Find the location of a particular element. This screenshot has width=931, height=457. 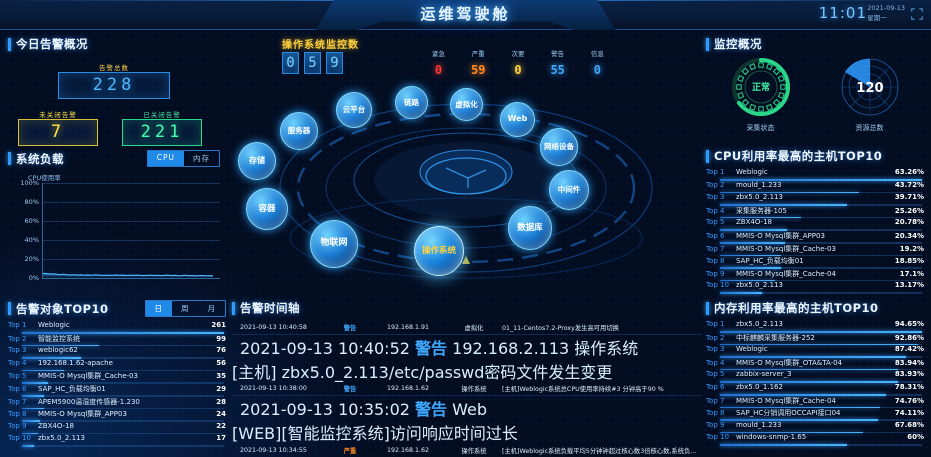

rank-label: Top 1 is located at coordinates (17, 325).